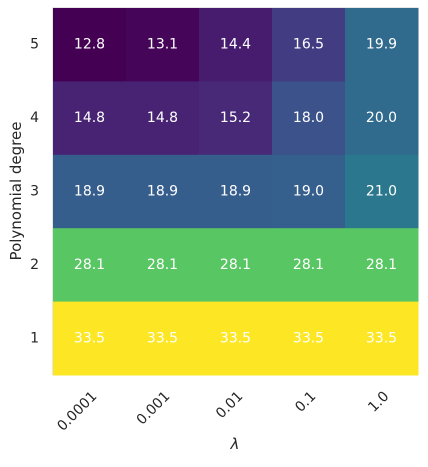 The image size is (428, 467). What do you see at coordinates (34, 265) in the screenshot?
I see `y-tick-label: 2` at bounding box center [34, 265].